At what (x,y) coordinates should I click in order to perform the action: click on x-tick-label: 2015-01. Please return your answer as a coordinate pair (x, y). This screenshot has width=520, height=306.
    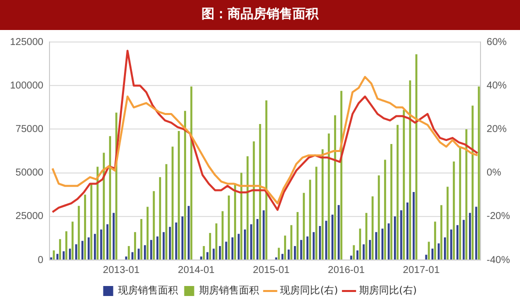
    Looking at the image, I should click on (271, 270).